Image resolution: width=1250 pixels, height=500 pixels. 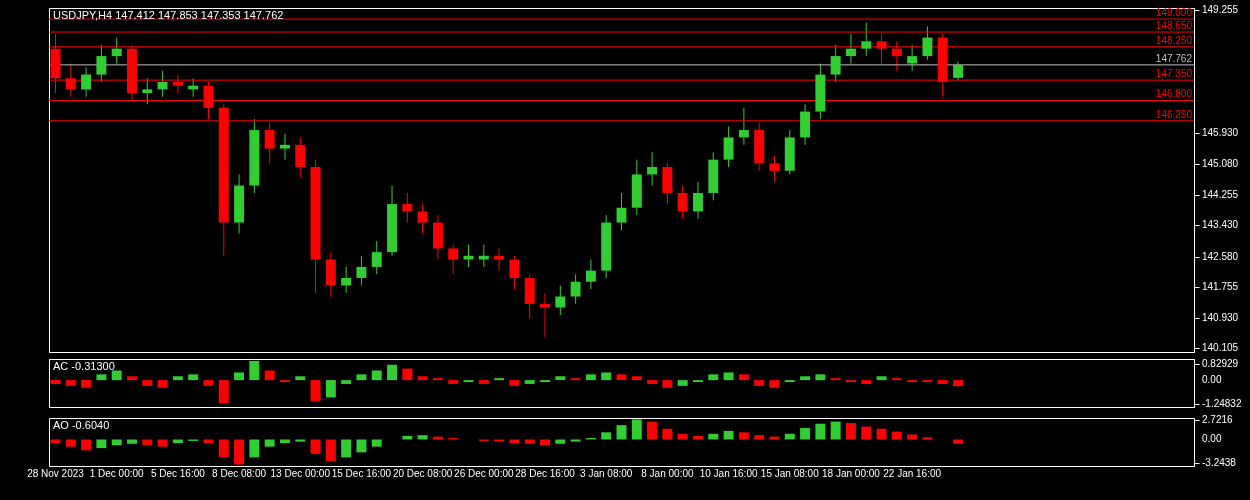 I want to click on y-tick-label: 140.105, so click(x=1220, y=348).